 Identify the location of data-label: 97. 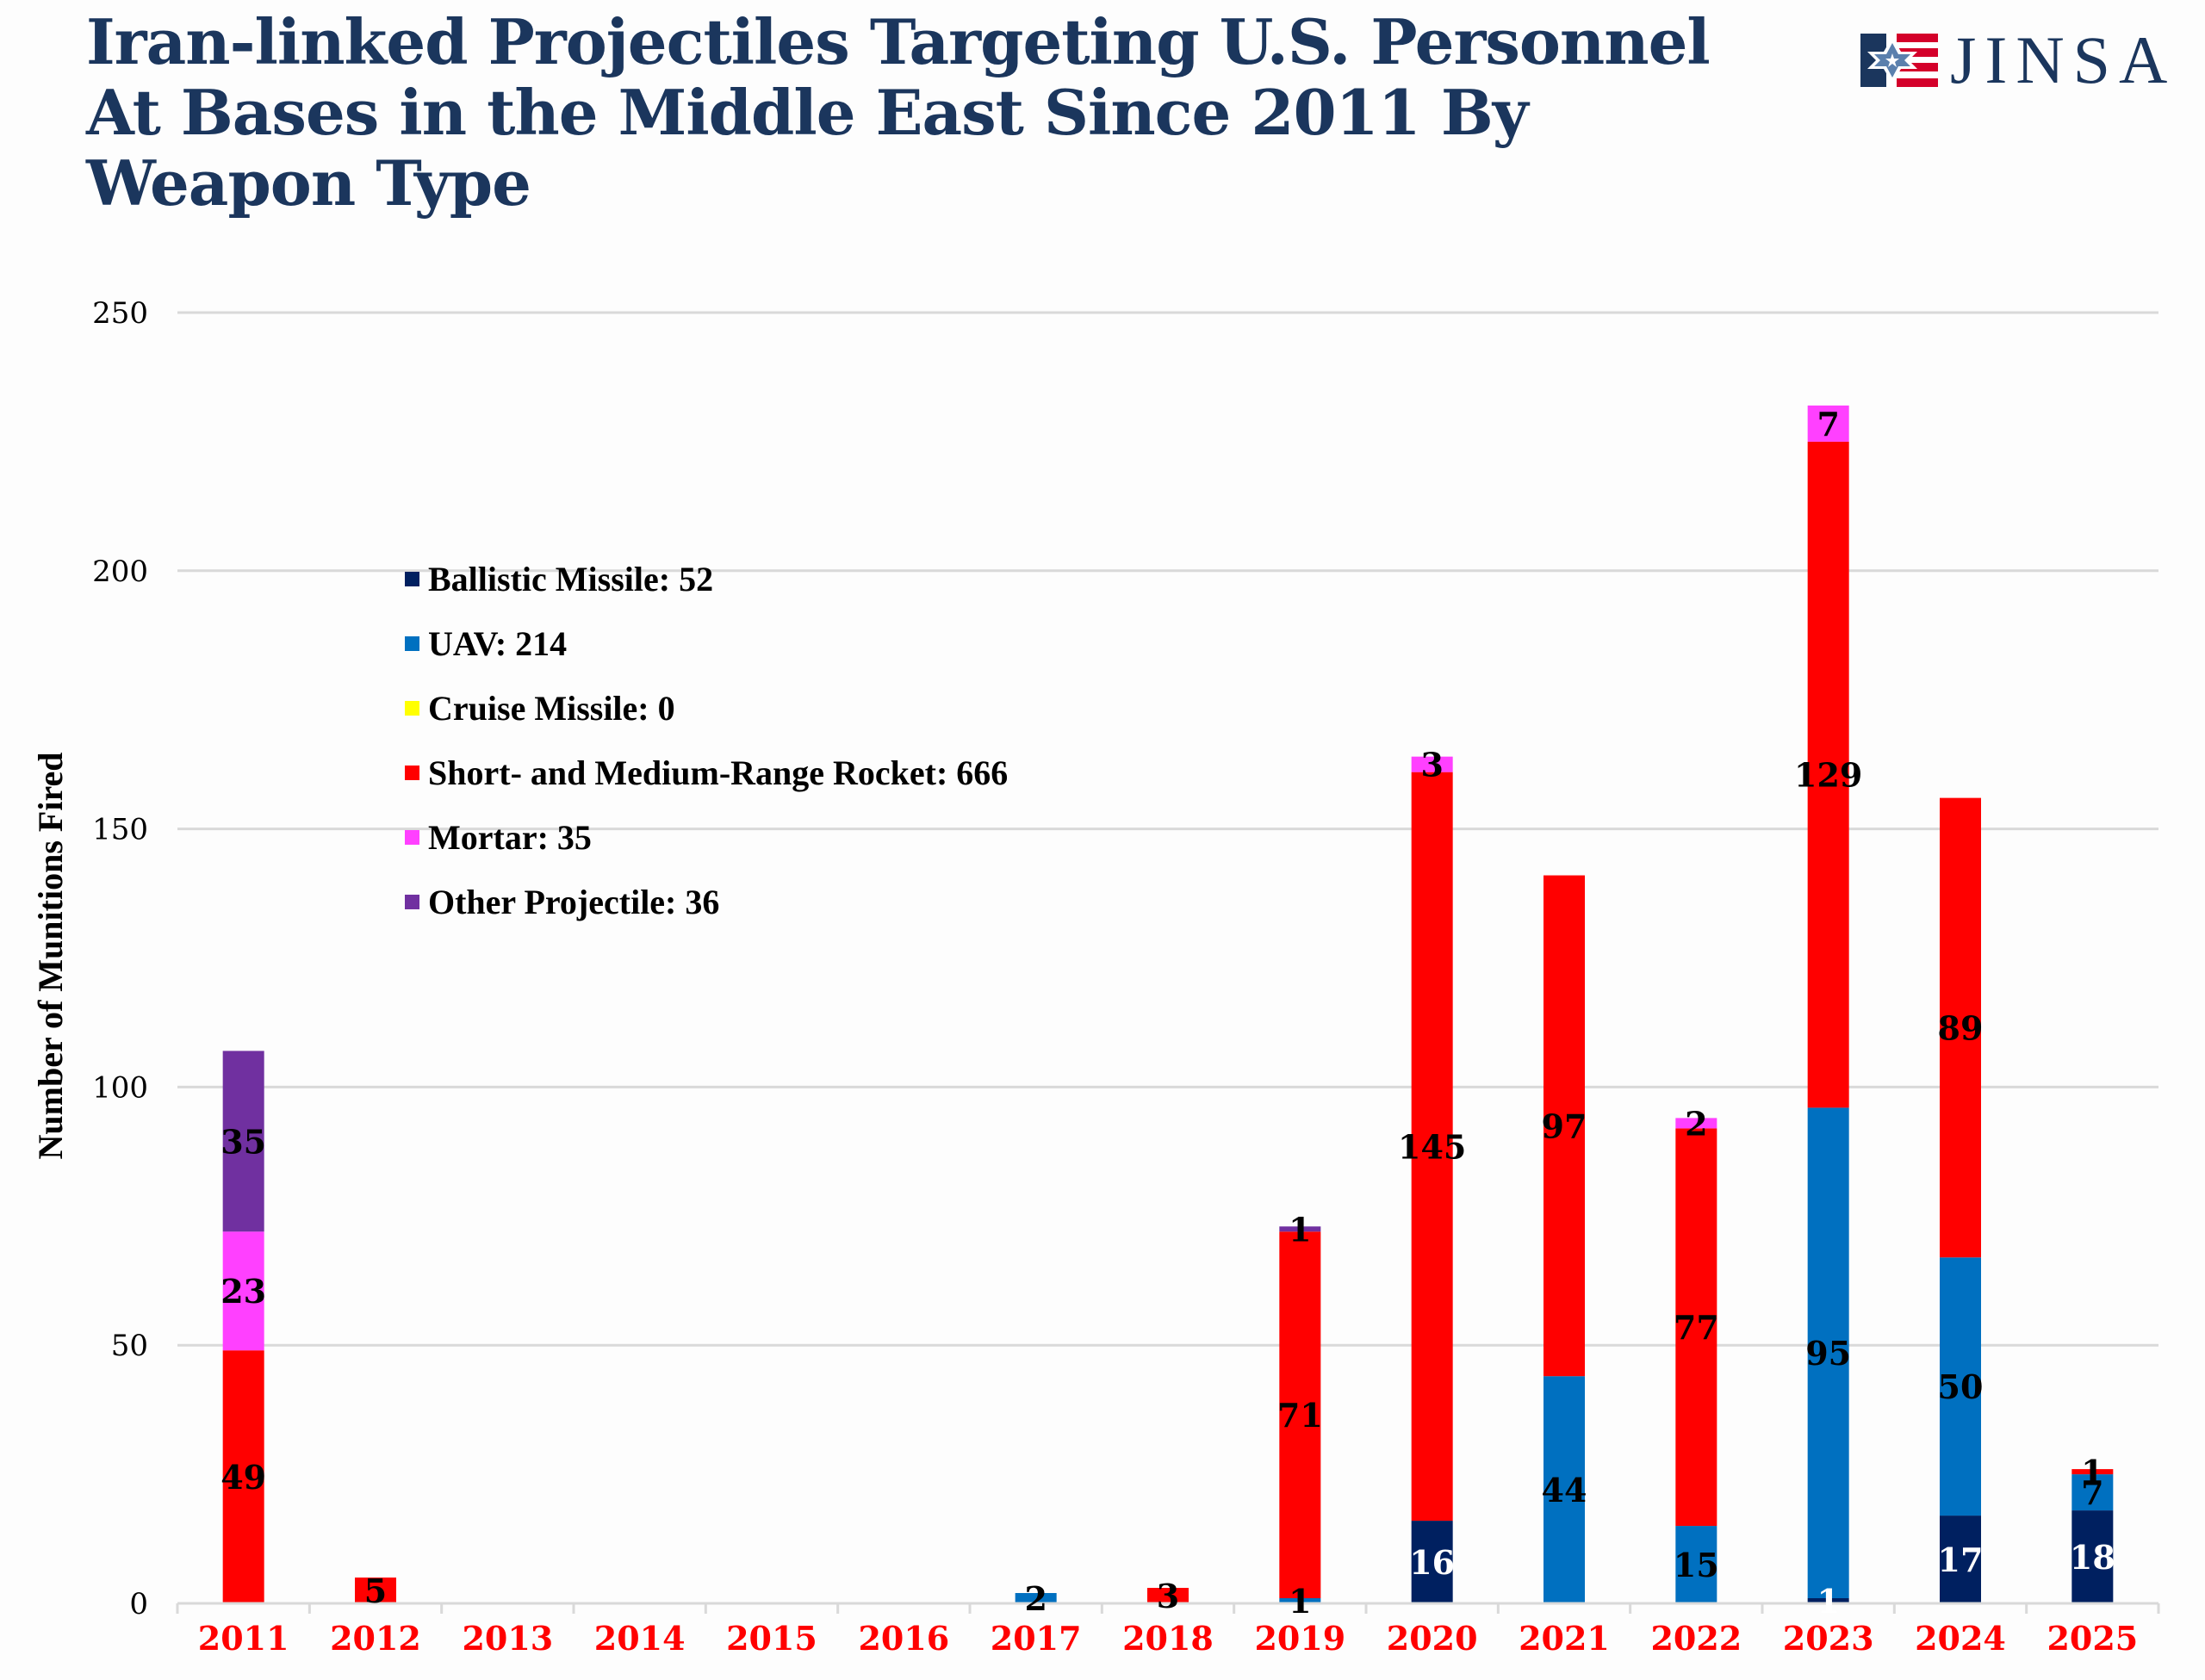
(1565, 1126).